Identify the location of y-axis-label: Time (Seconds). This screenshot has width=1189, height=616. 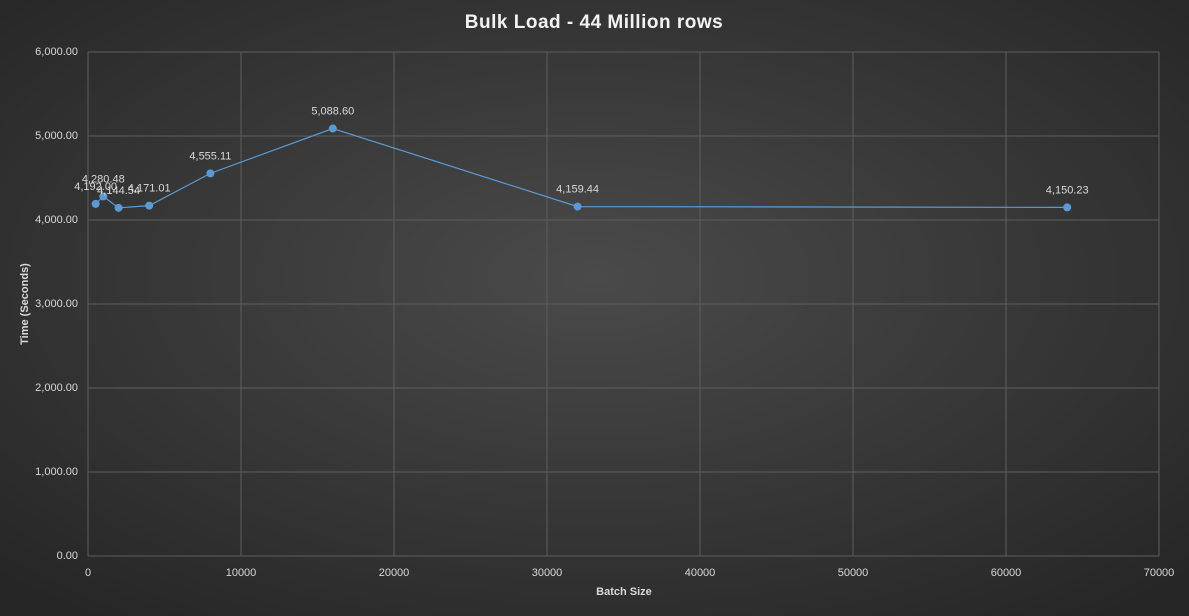
(25, 304).